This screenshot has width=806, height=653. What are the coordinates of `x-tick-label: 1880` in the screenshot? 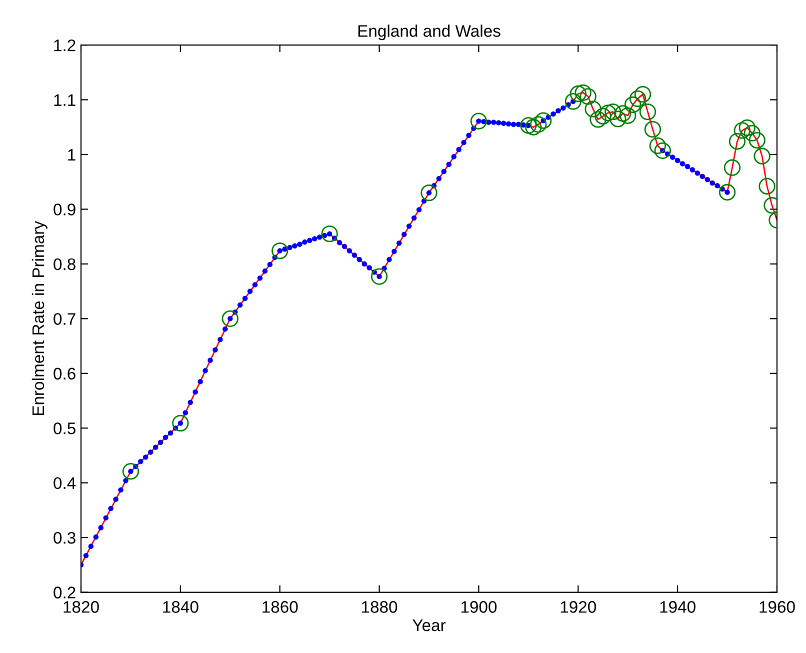 It's located at (380, 607).